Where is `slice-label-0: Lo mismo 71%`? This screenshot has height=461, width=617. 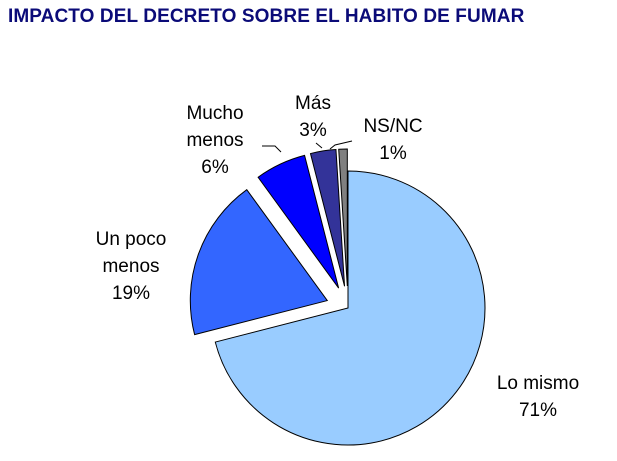
slice-label-0: Lo mismo 71% is located at coordinates (538, 397).